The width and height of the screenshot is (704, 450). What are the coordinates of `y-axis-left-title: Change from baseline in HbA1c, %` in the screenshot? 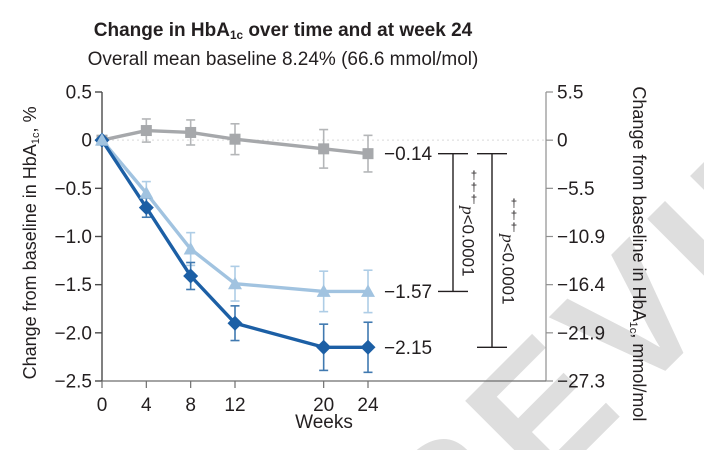 It's located at (33, 243).